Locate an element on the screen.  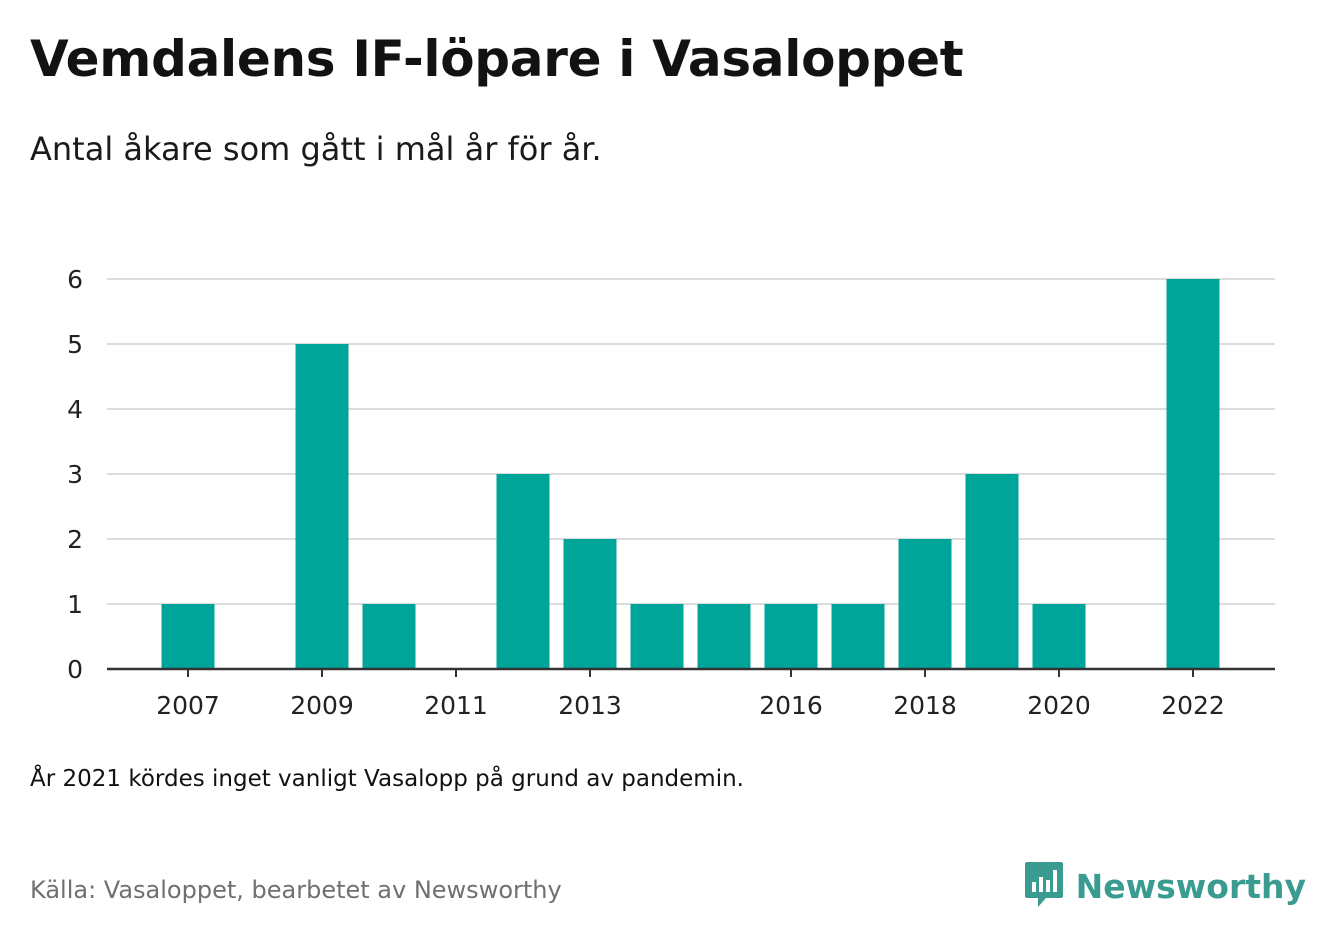
chart-subtitle: Antal åkare som gått i mål år för år. is located at coordinates (316, 149).